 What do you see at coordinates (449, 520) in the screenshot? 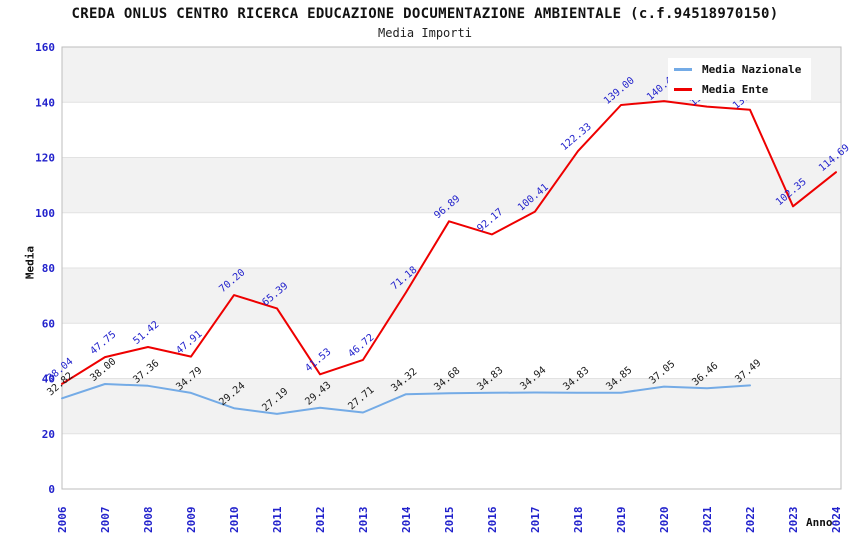
I see `x-tick-label: 2015` at bounding box center [449, 520].